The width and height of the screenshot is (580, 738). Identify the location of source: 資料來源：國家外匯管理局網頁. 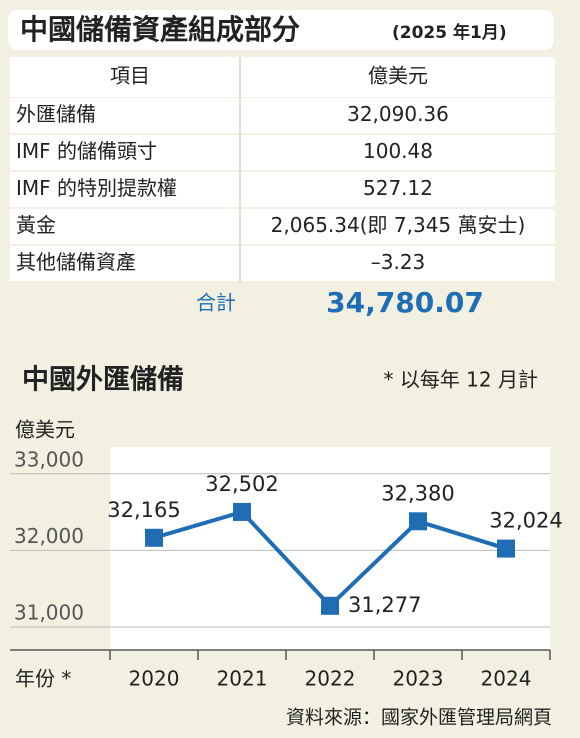
(419, 718).